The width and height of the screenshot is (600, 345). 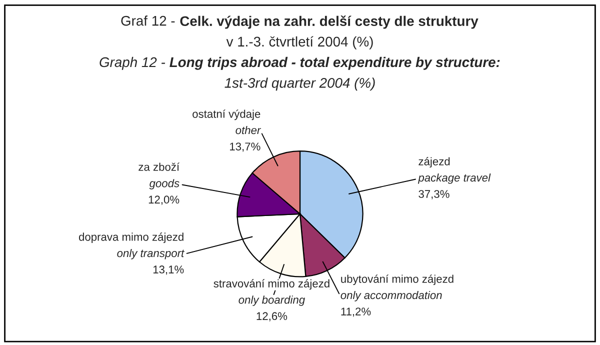 What do you see at coordinates (164, 200) in the screenshot?
I see `data-label: 12,0%` at bounding box center [164, 200].